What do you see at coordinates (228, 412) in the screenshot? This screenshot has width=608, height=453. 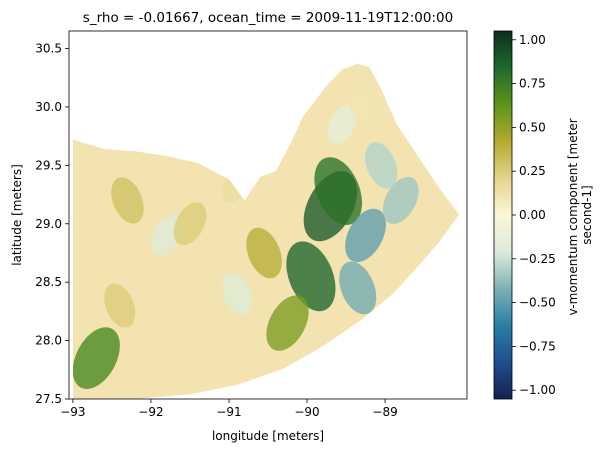 I see `x-tick-label: −91` at bounding box center [228, 412].